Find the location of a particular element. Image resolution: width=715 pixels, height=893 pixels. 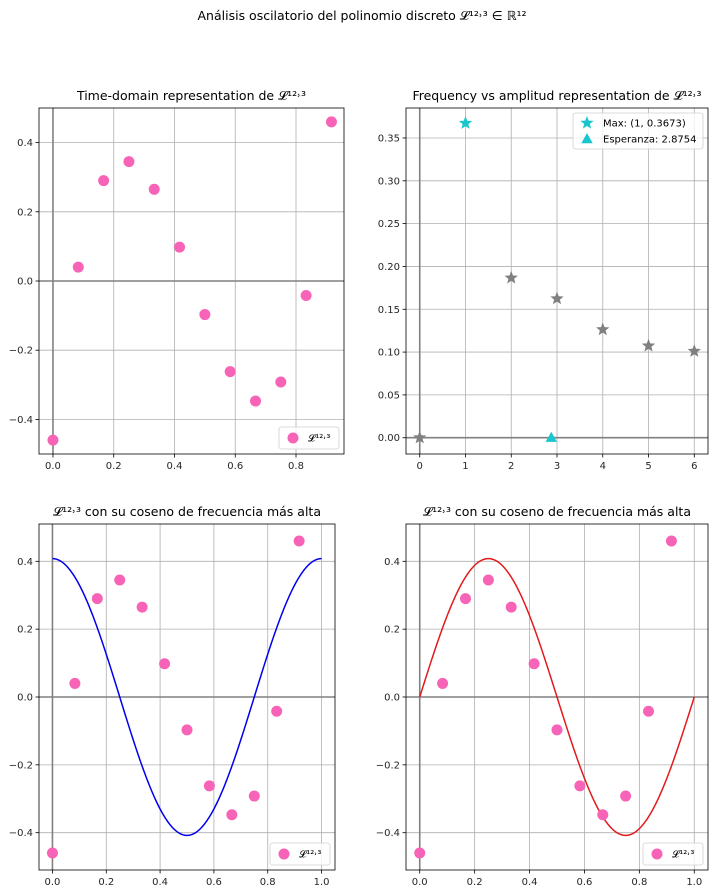

y-tick-label: 0.30 is located at coordinates (389, 181).